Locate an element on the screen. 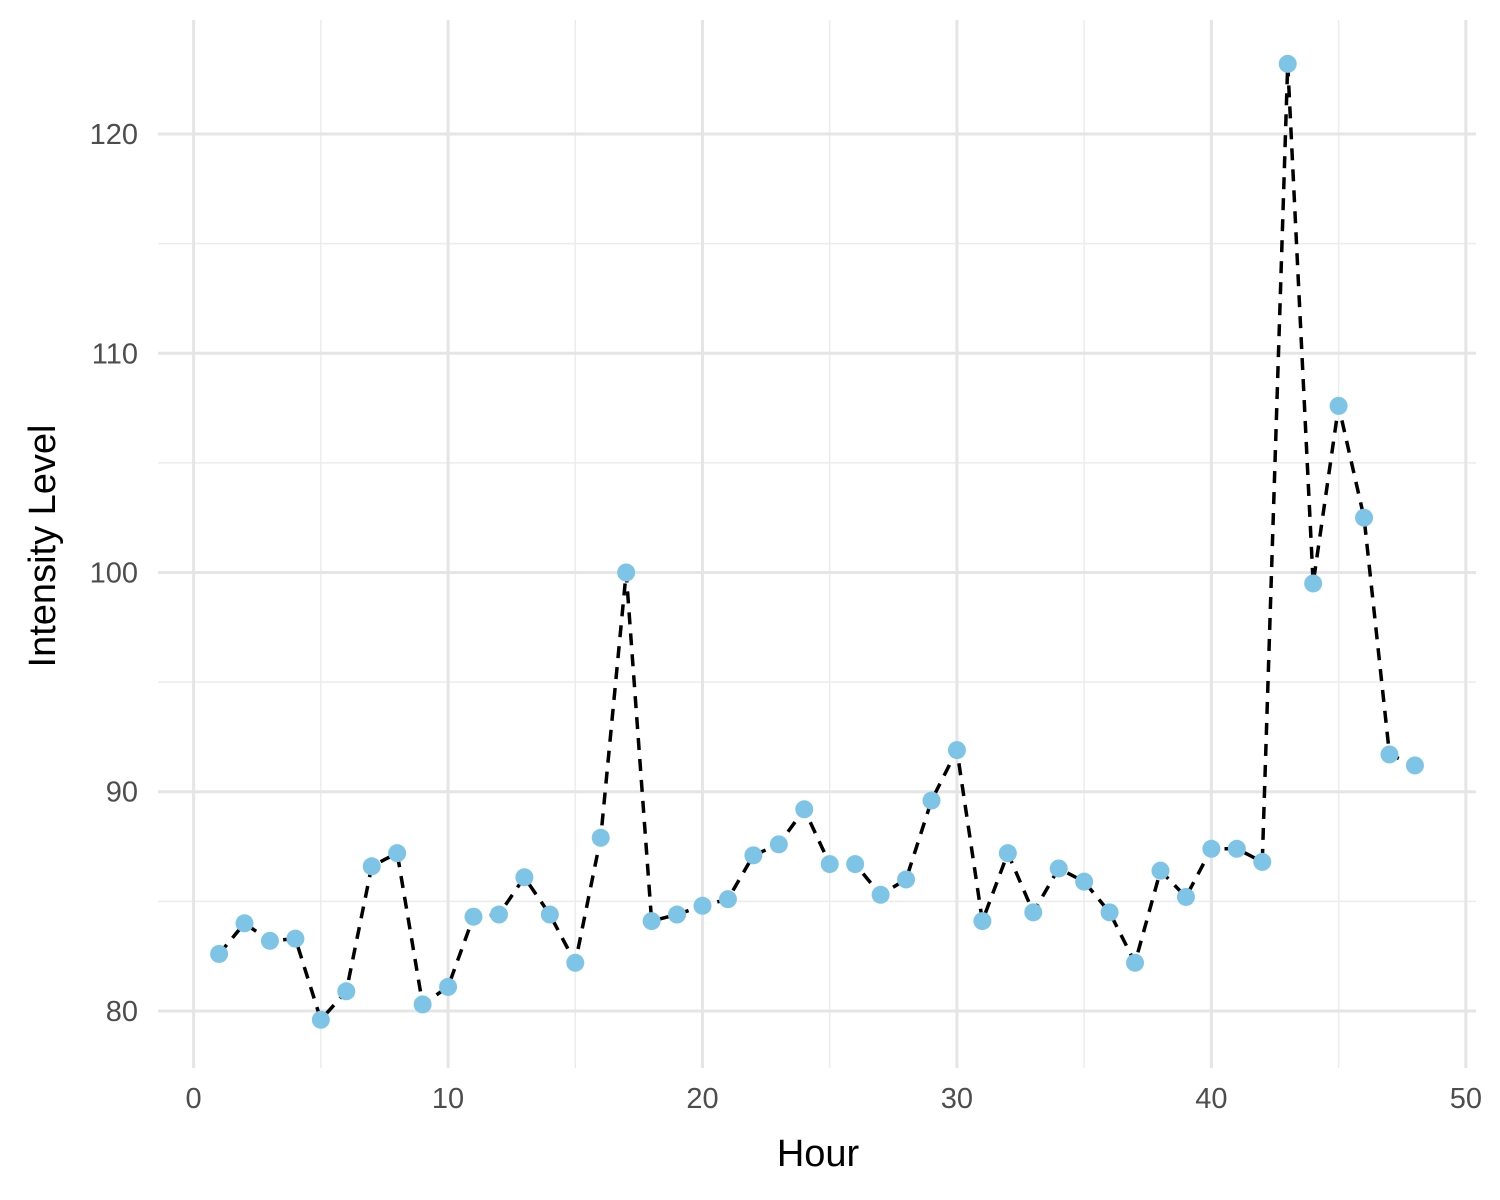 The height and width of the screenshot is (1200, 1500). x-tick-label: 0 is located at coordinates (194, 1099).